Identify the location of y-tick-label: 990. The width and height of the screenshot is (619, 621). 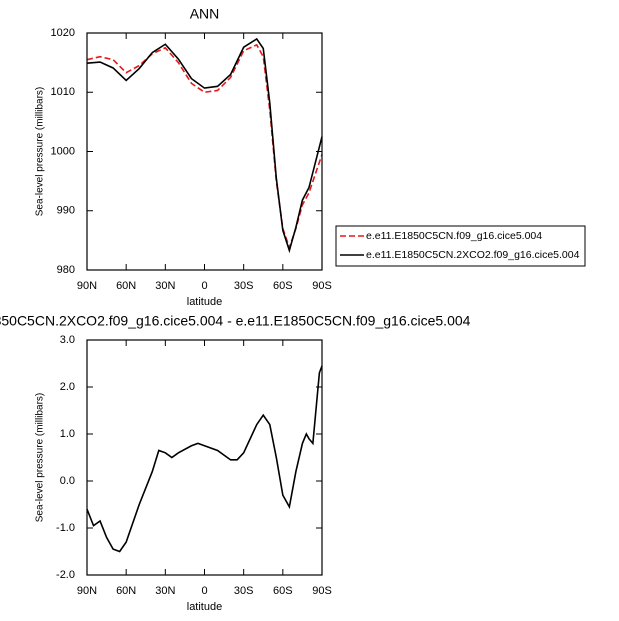
(66, 211).